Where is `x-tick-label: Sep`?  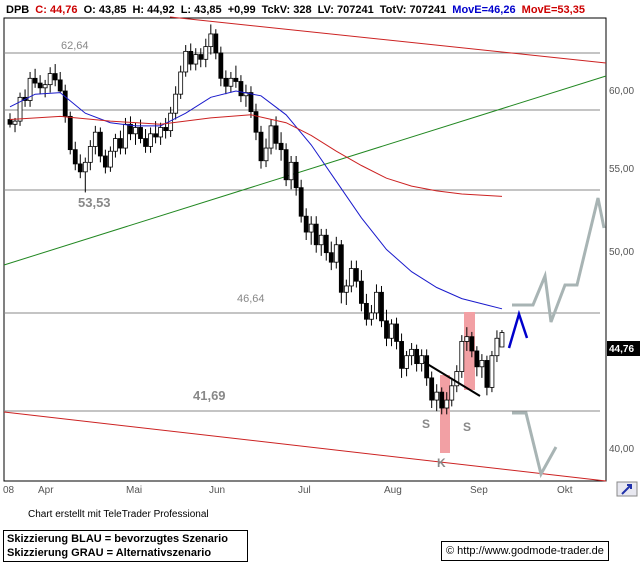
x-tick-label: Sep is located at coordinates (479, 490).